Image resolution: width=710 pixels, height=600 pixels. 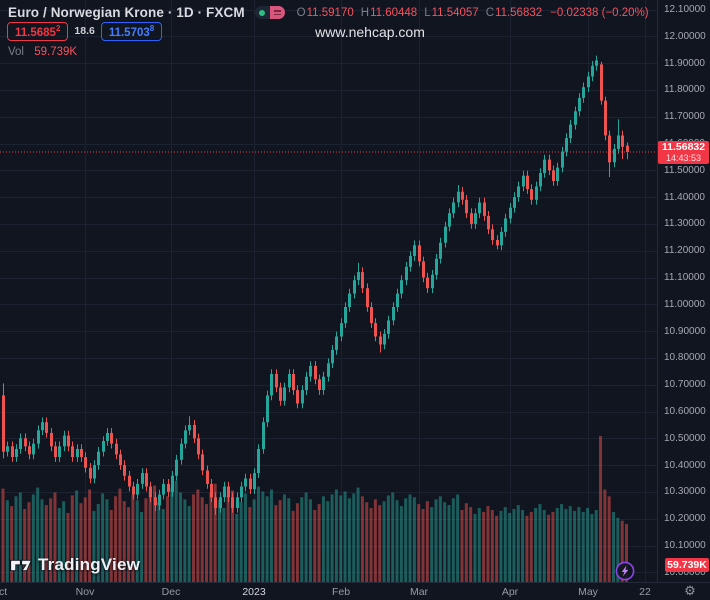 What do you see at coordinates (684, 224) in the screenshot?
I see `price-tick-label: 11.30000` at bounding box center [684, 224].